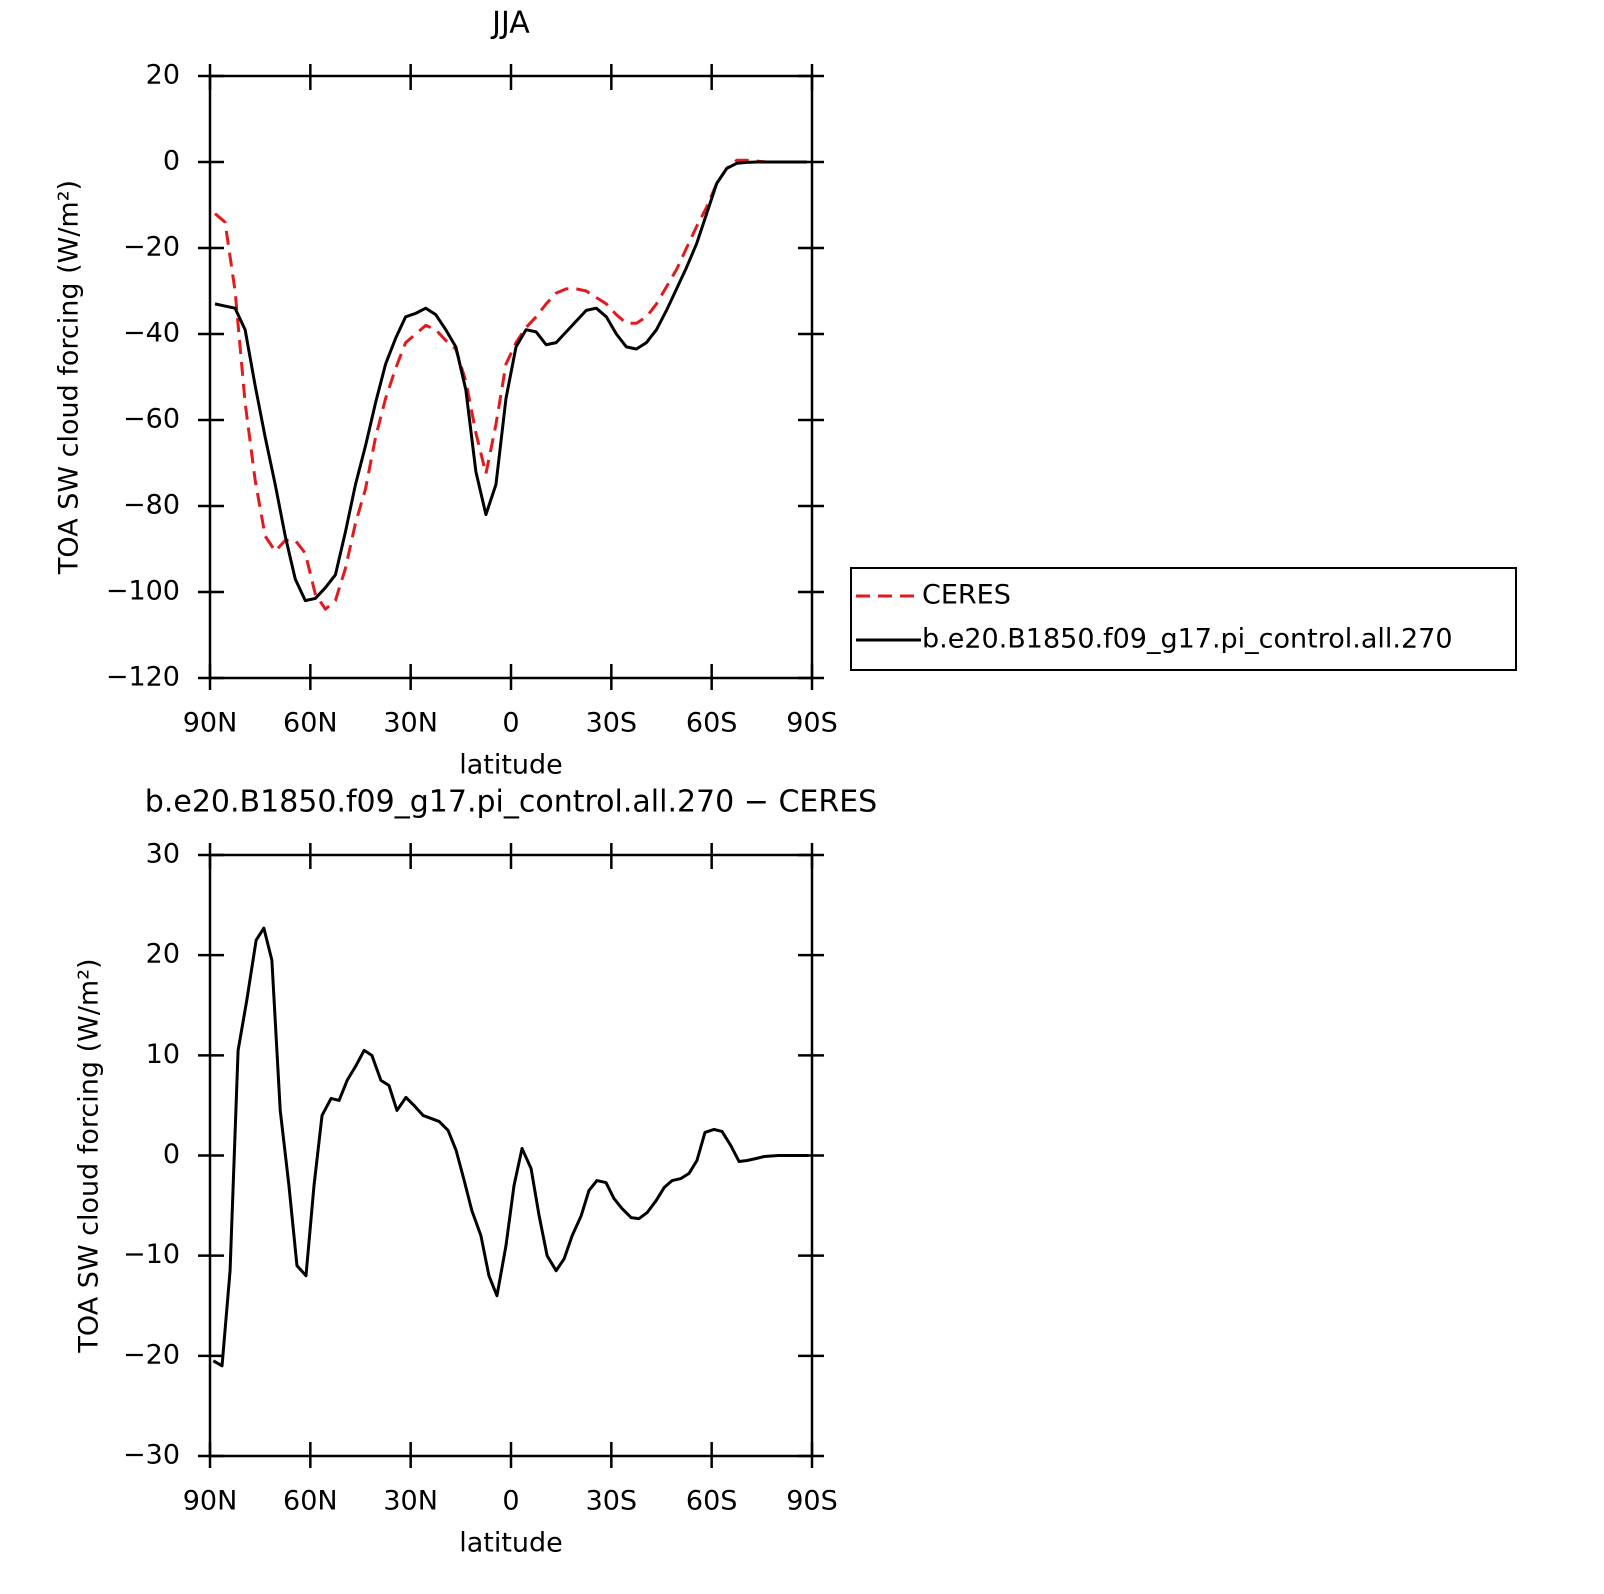  I want to click on y-tick-label: −120, so click(143, 677).